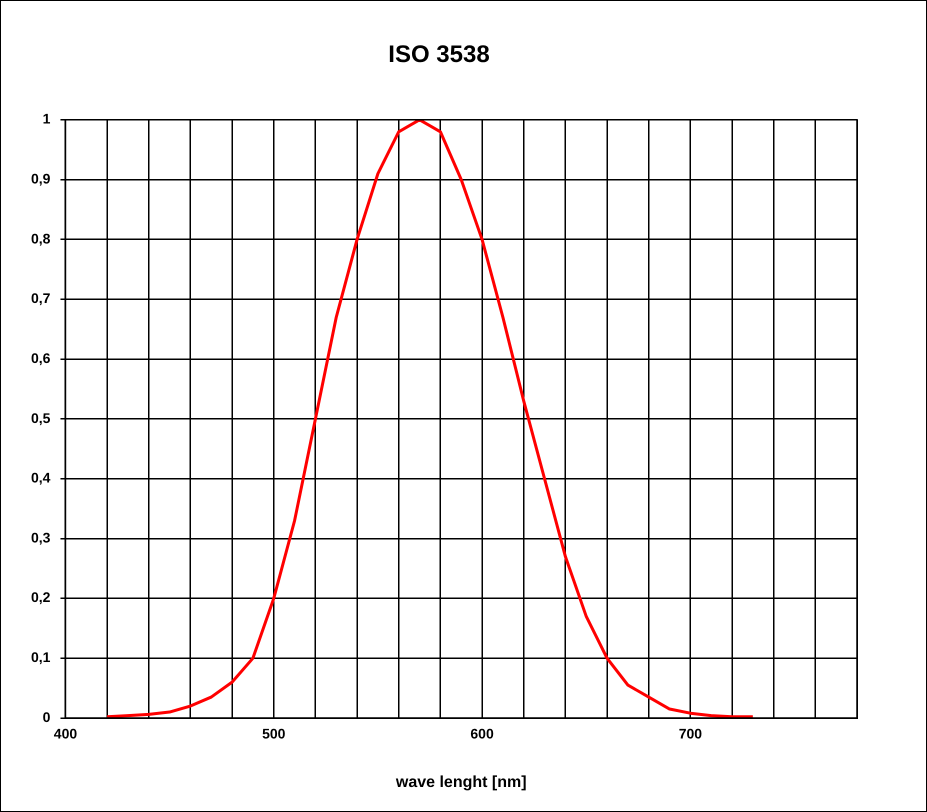  Describe the element at coordinates (40, 238) in the screenshot. I see `y-tick-label: 0,8` at that location.